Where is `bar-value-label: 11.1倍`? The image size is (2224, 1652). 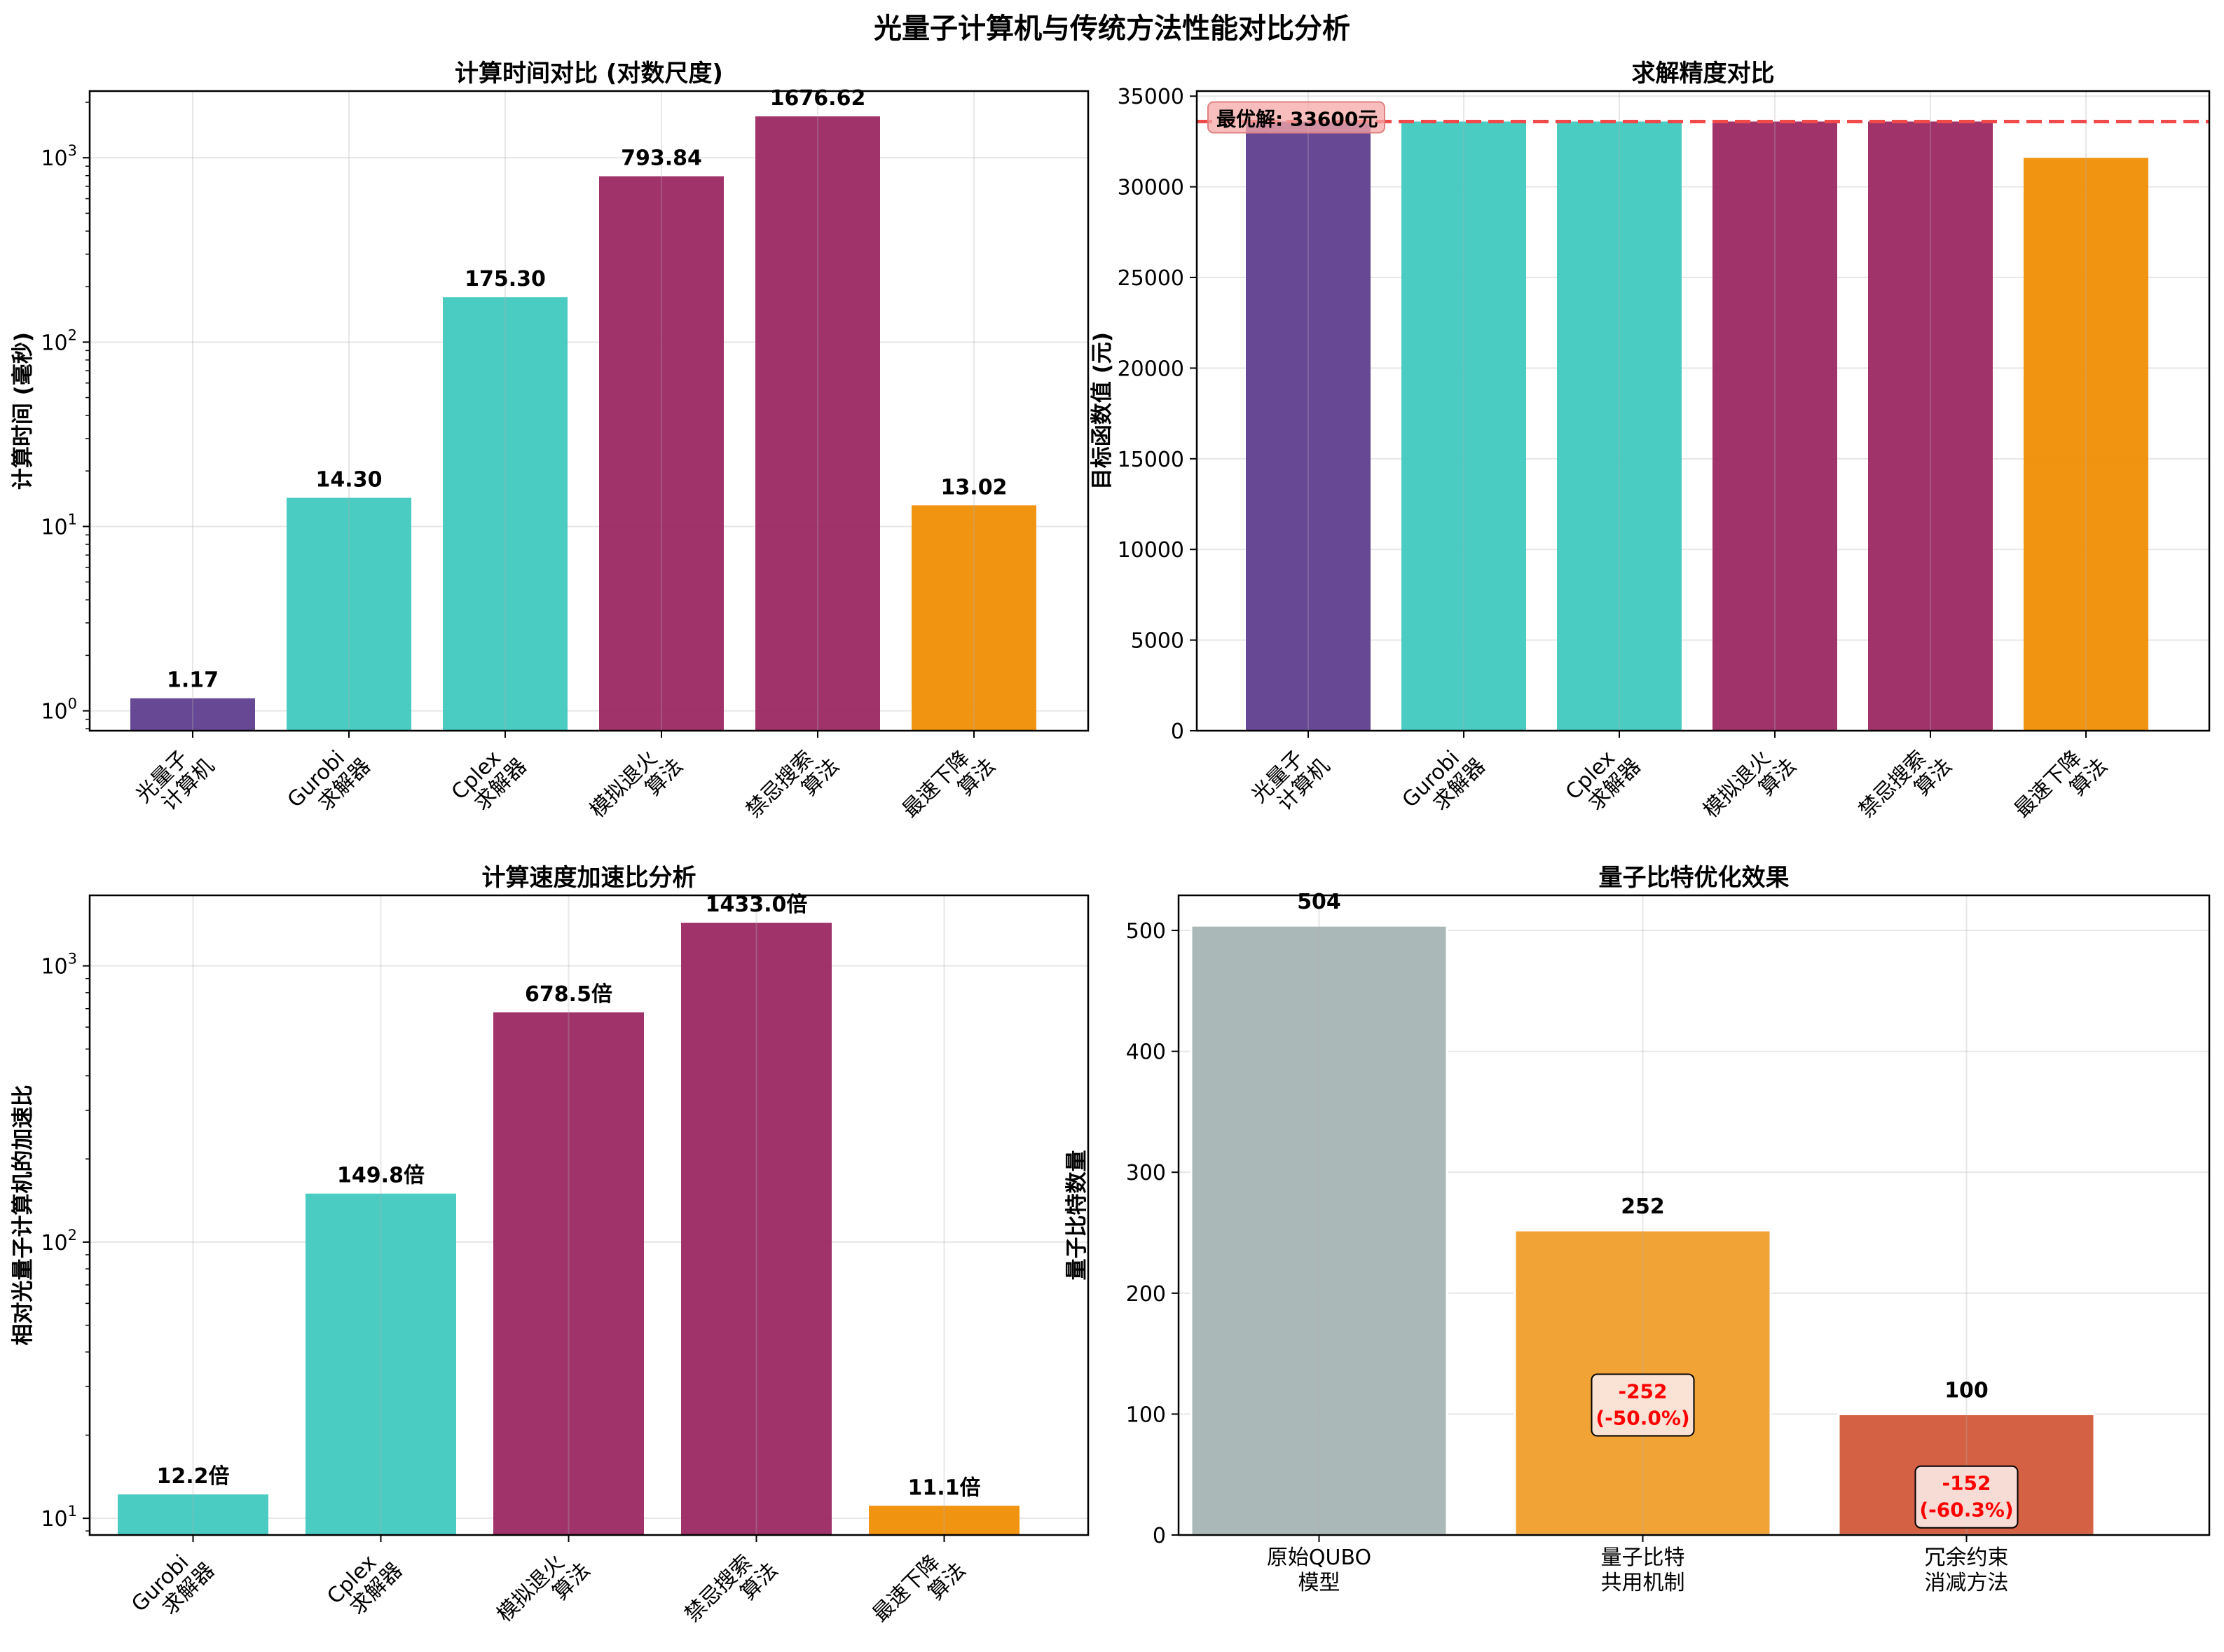 bar-value-label: 11.1倍 is located at coordinates (943, 1487).